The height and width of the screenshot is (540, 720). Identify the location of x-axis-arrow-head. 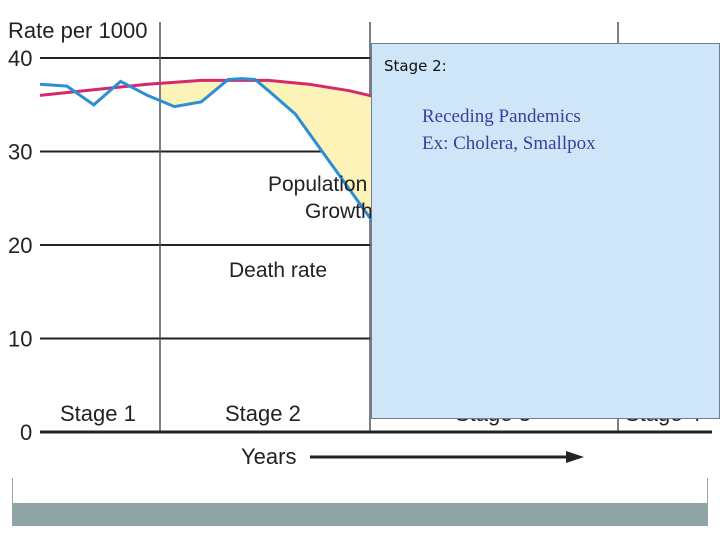
(575, 457).